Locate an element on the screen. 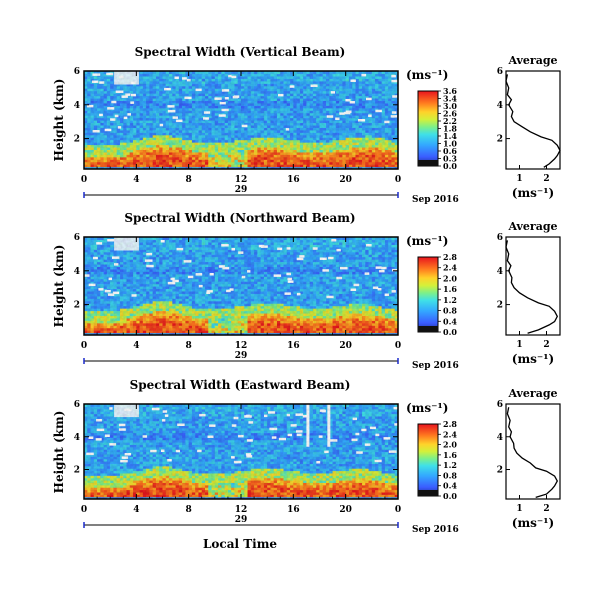 The width and height of the screenshot is (610, 598). colorbar-tick-label: 1.8 is located at coordinates (450, 129).